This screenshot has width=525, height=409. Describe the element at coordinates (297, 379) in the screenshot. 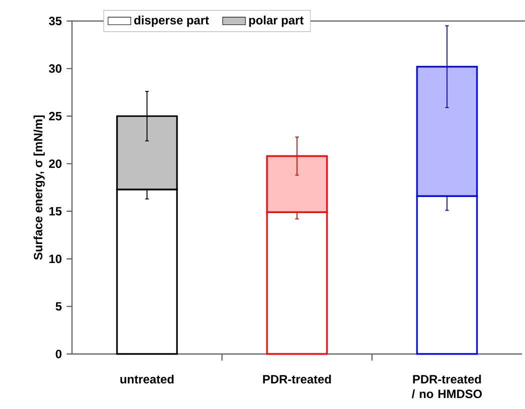

I see `x-tick-label: PDR-treated` at that location.